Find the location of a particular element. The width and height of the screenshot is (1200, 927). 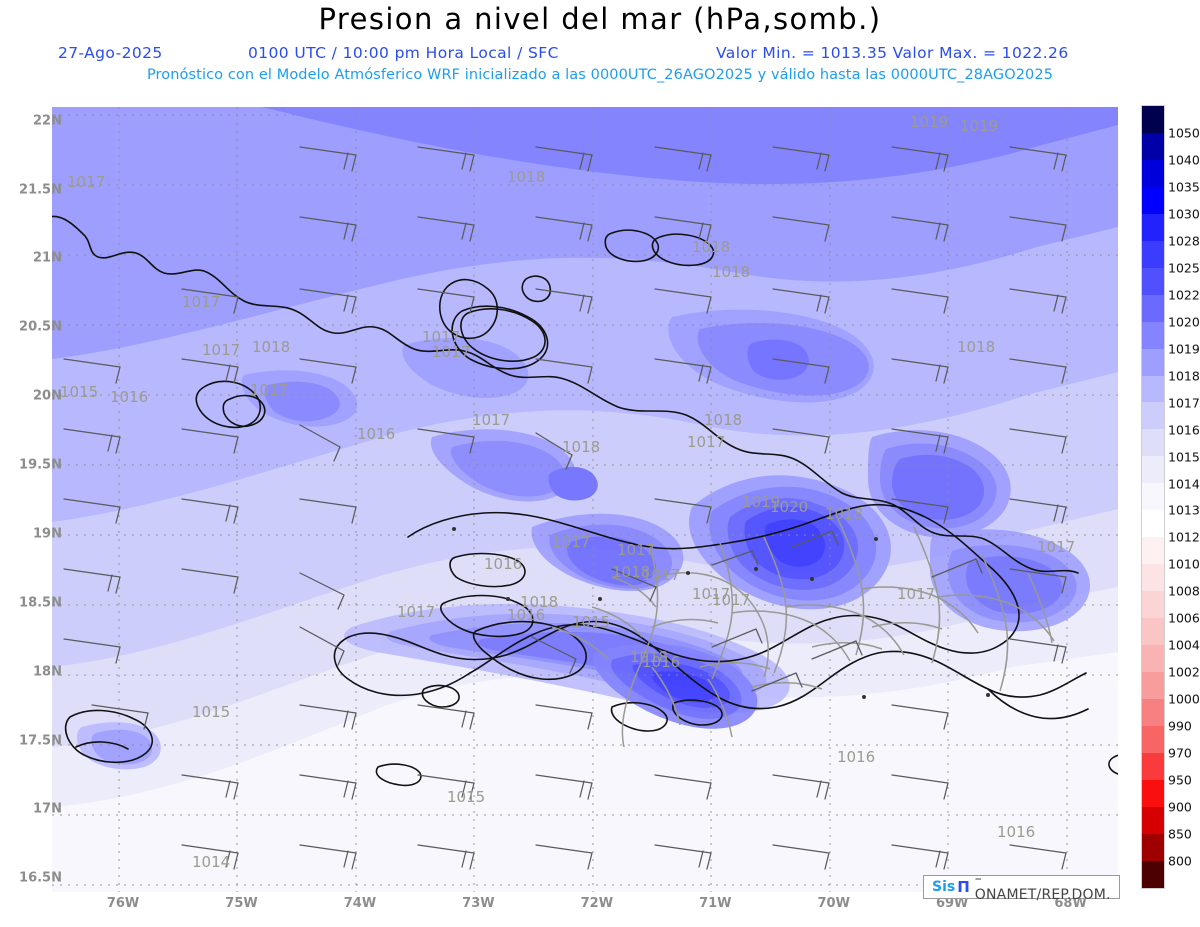

colorbar-tick-label: 900 is located at coordinates (1180, 807).